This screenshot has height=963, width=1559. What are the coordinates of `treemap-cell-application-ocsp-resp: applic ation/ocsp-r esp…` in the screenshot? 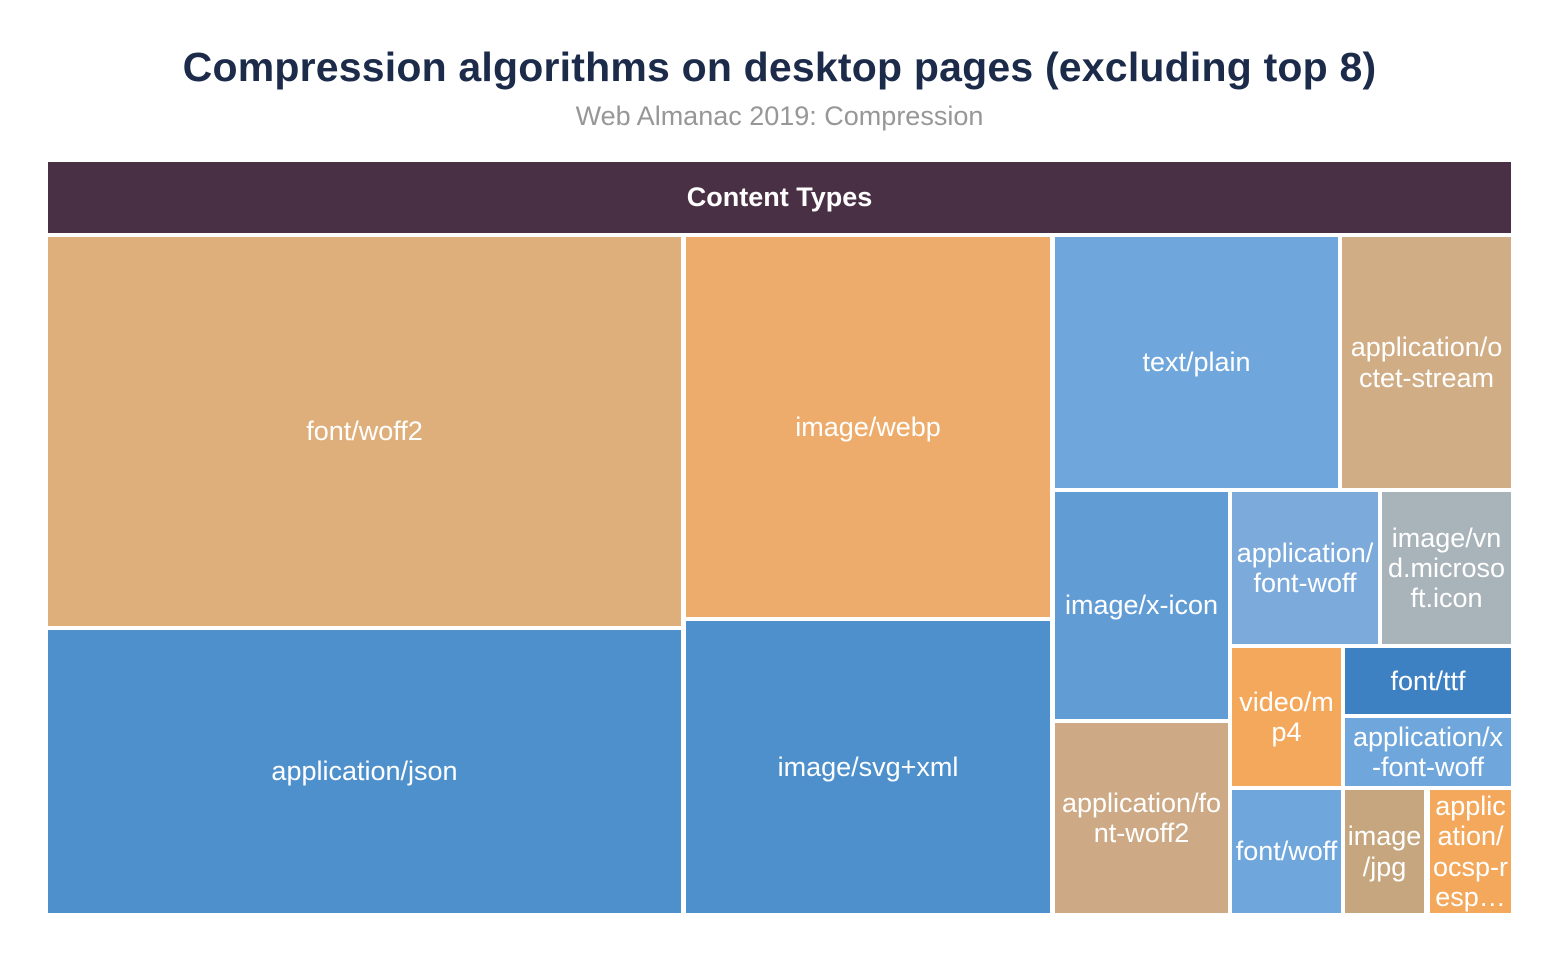 It's located at (1470, 851).